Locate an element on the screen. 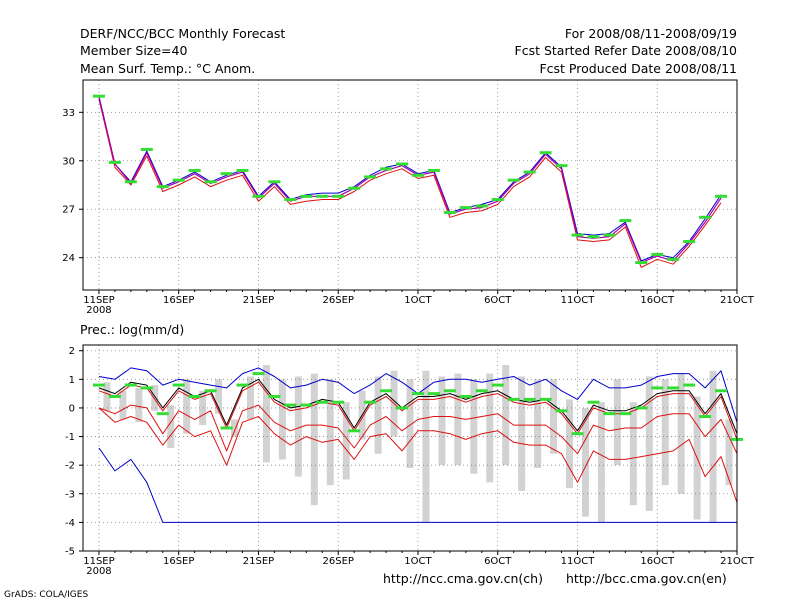 This screenshot has height=600, width=800. y-tick-label: -3 is located at coordinates (70, 494).